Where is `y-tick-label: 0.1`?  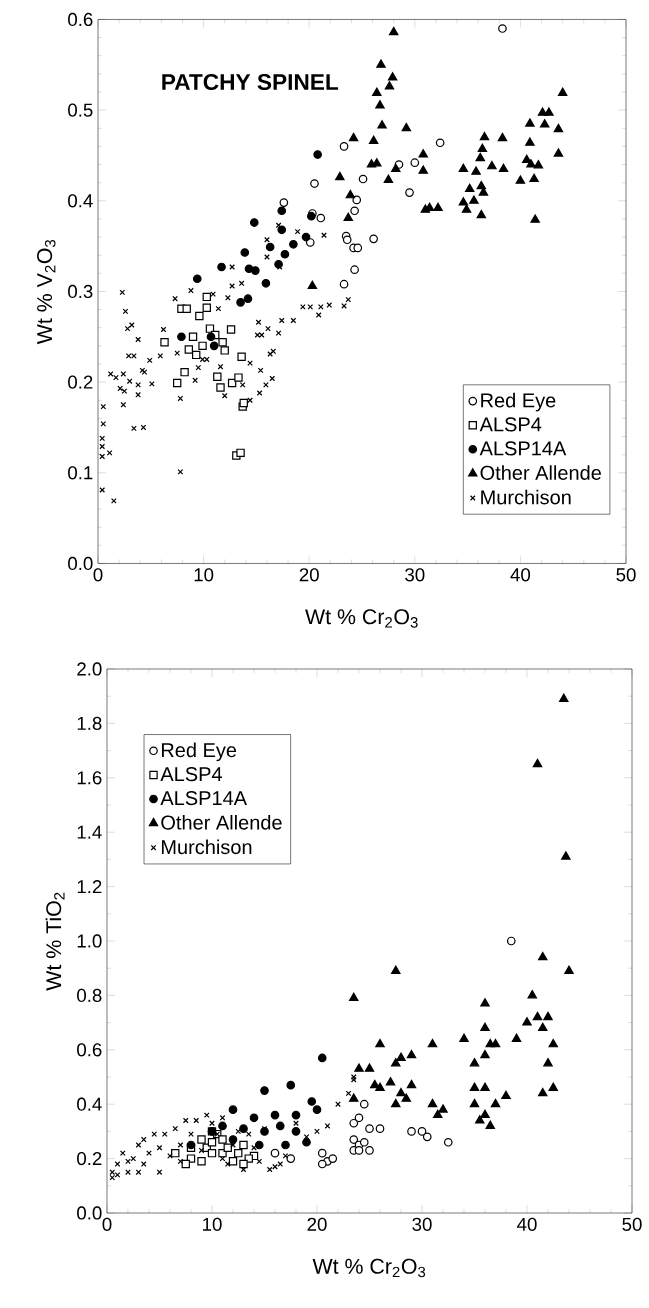 y-tick-label: 0.1 is located at coordinates (80, 473).